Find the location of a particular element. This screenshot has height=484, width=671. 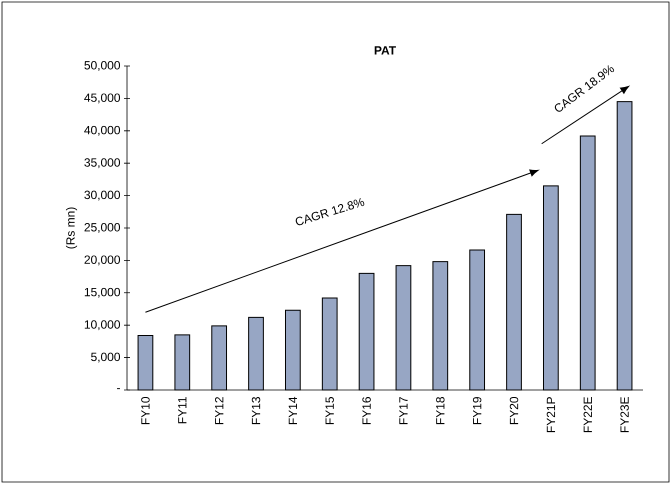

annotation: CAGR 12.8% is located at coordinates (330, 212).